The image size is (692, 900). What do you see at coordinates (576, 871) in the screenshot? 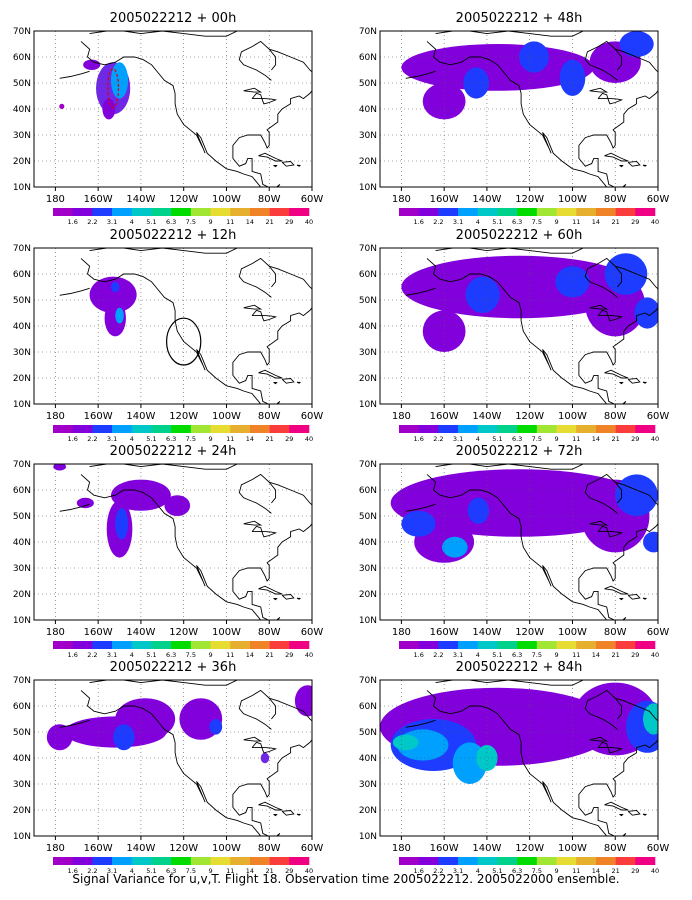
I see `colorbar-label: 11` at bounding box center [576, 871].